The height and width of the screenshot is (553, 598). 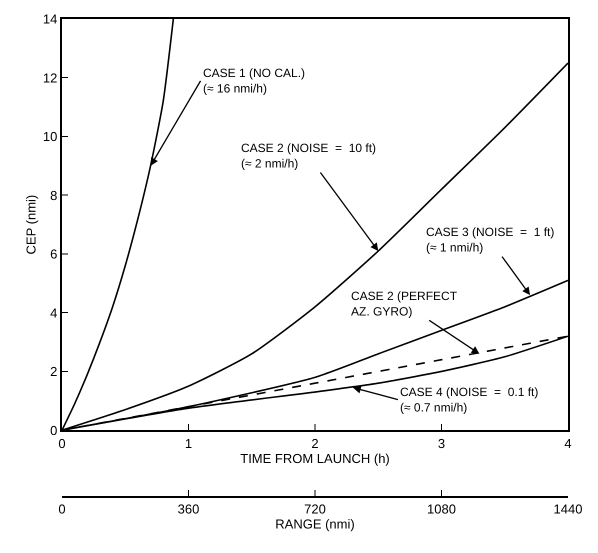 What do you see at coordinates (568, 509) in the screenshot?
I see `x2-tick-label: 1440` at bounding box center [568, 509].